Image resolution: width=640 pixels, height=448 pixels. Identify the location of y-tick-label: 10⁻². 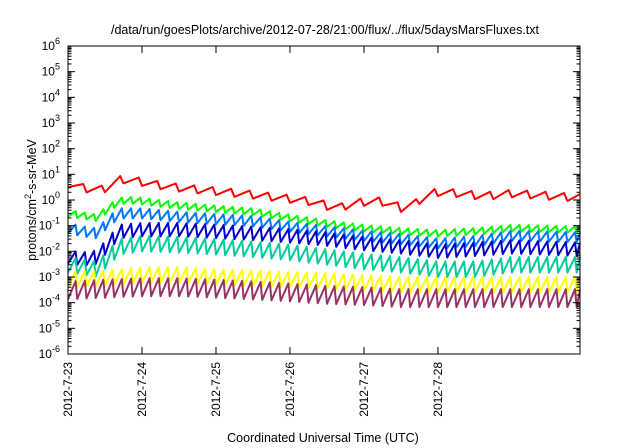
(49, 249).